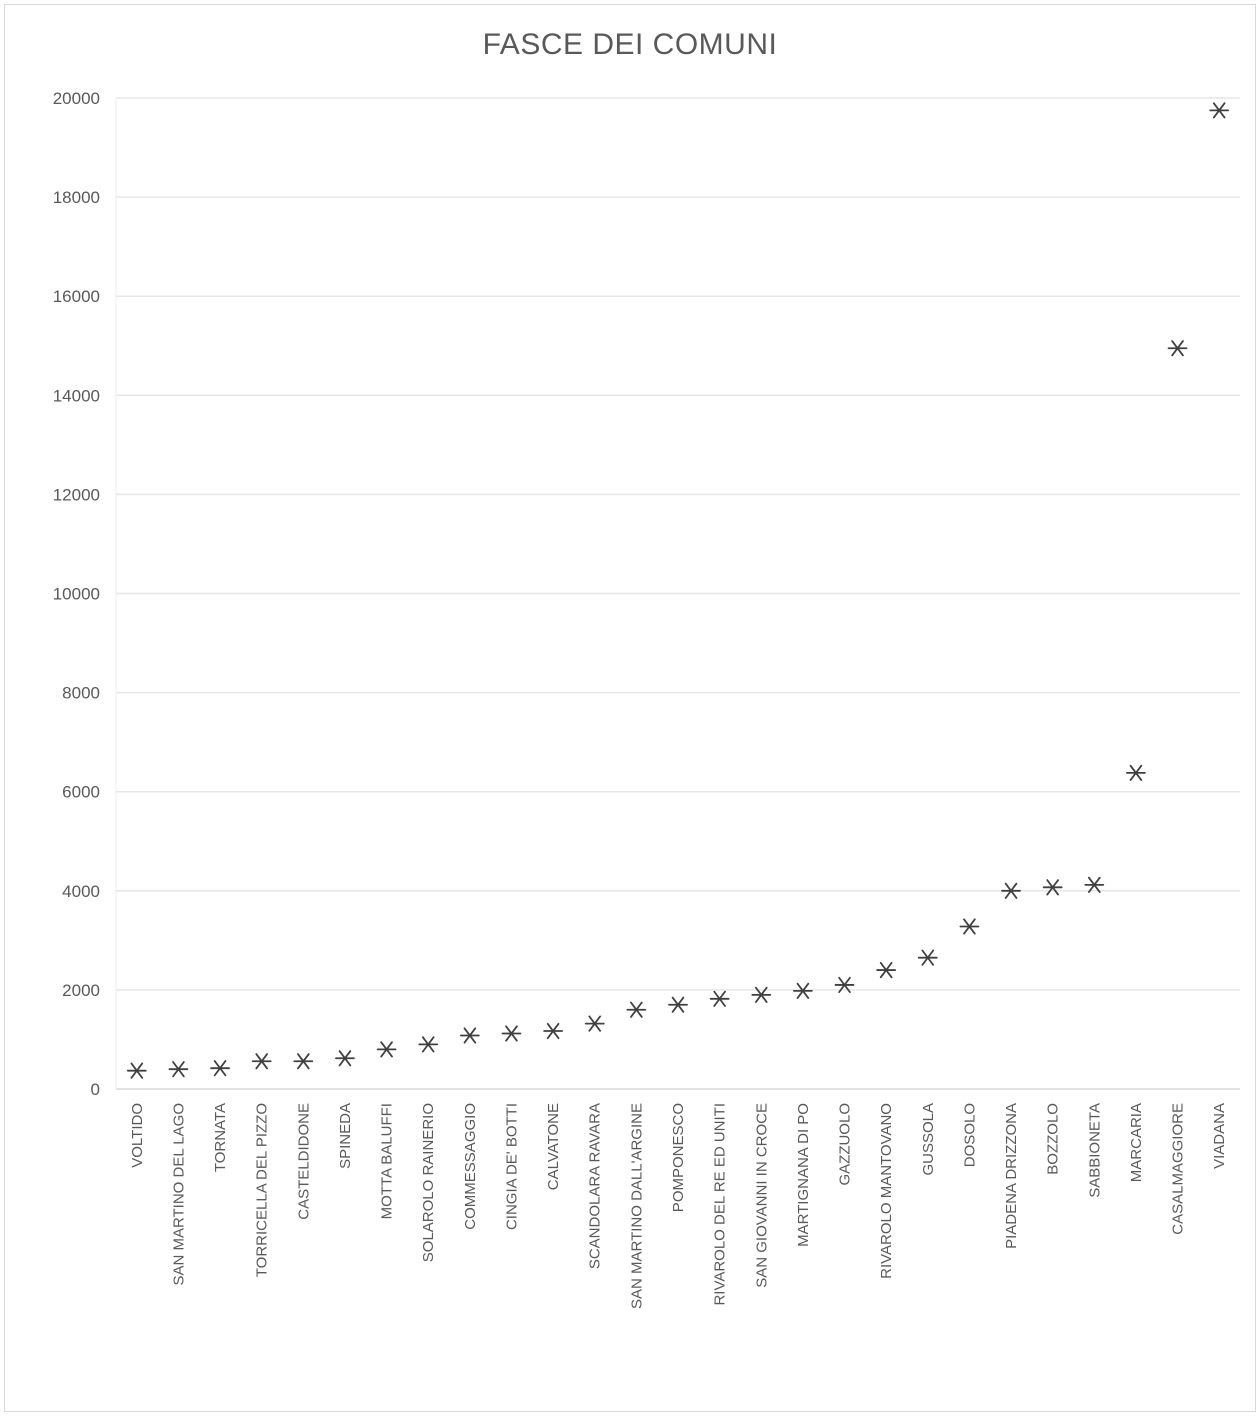  Describe the element at coordinates (1053, 1139) in the screenshot. I see `x-tick-label-22: BOZZOLO` at that location.